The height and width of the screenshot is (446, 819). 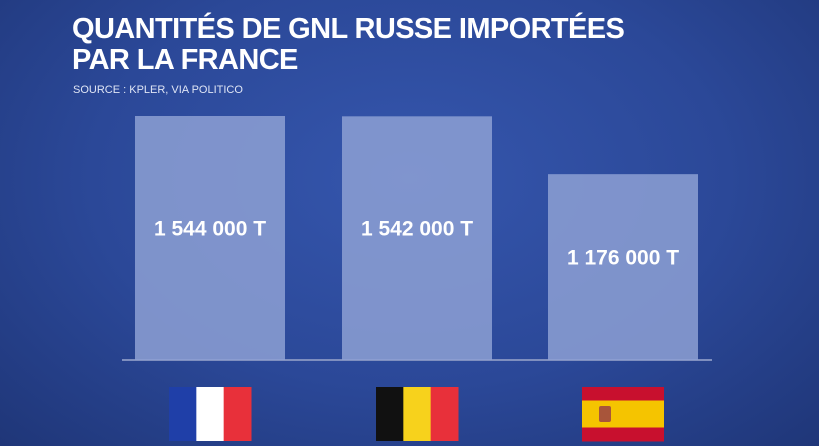 What do you see at coordinates (623, 258) in the screenshot?
I see `value-label: 1 176 000 T` at bounding box center [623, 258].